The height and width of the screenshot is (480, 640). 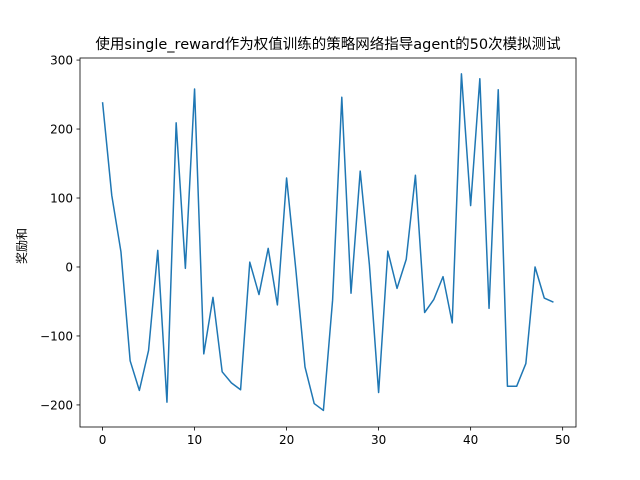 I want to click on y-tick-label: 100, so click(x=61, y=199).